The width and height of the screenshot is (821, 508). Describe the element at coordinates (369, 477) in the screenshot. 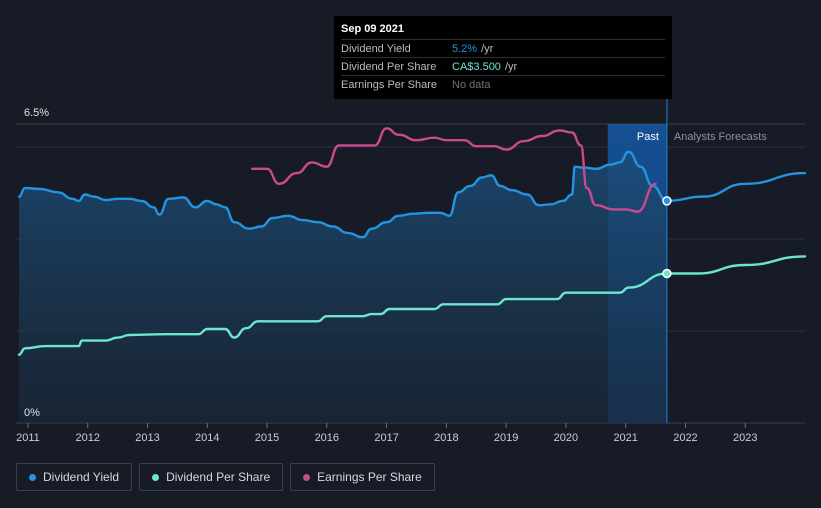

I see `legend-label: Earnings Per Share` at that location.